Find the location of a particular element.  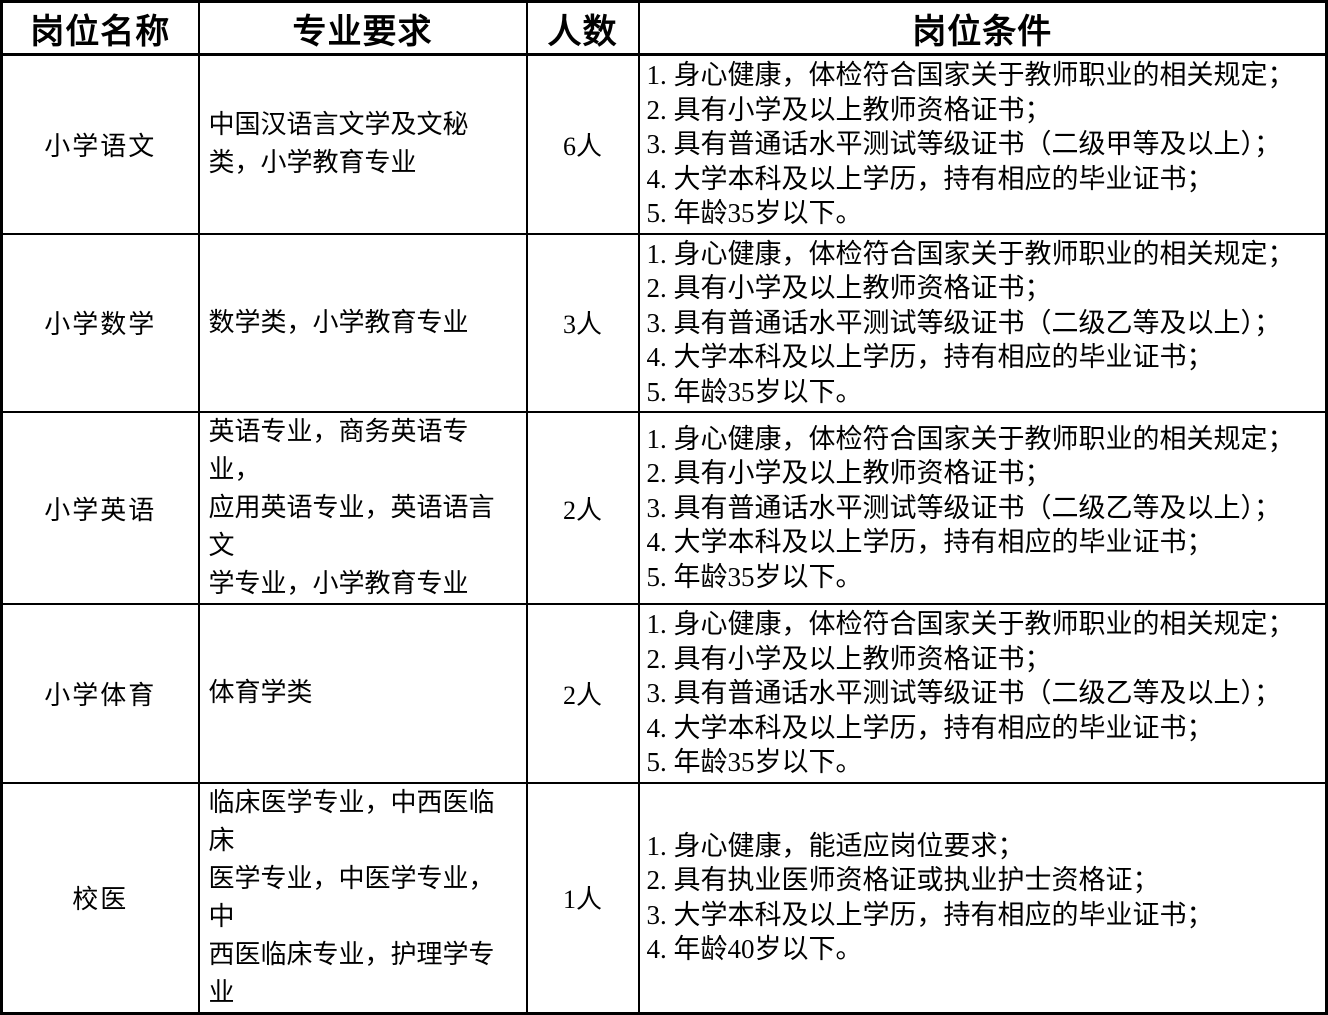

header-cell-majors: 专业要求 is located at coordinates (362, 28).